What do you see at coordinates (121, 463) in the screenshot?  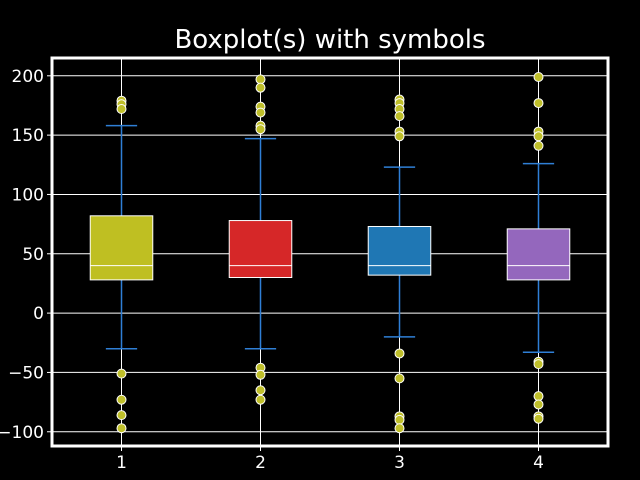 I see `x-tick-label: 1` at bounding box center [121, 463].